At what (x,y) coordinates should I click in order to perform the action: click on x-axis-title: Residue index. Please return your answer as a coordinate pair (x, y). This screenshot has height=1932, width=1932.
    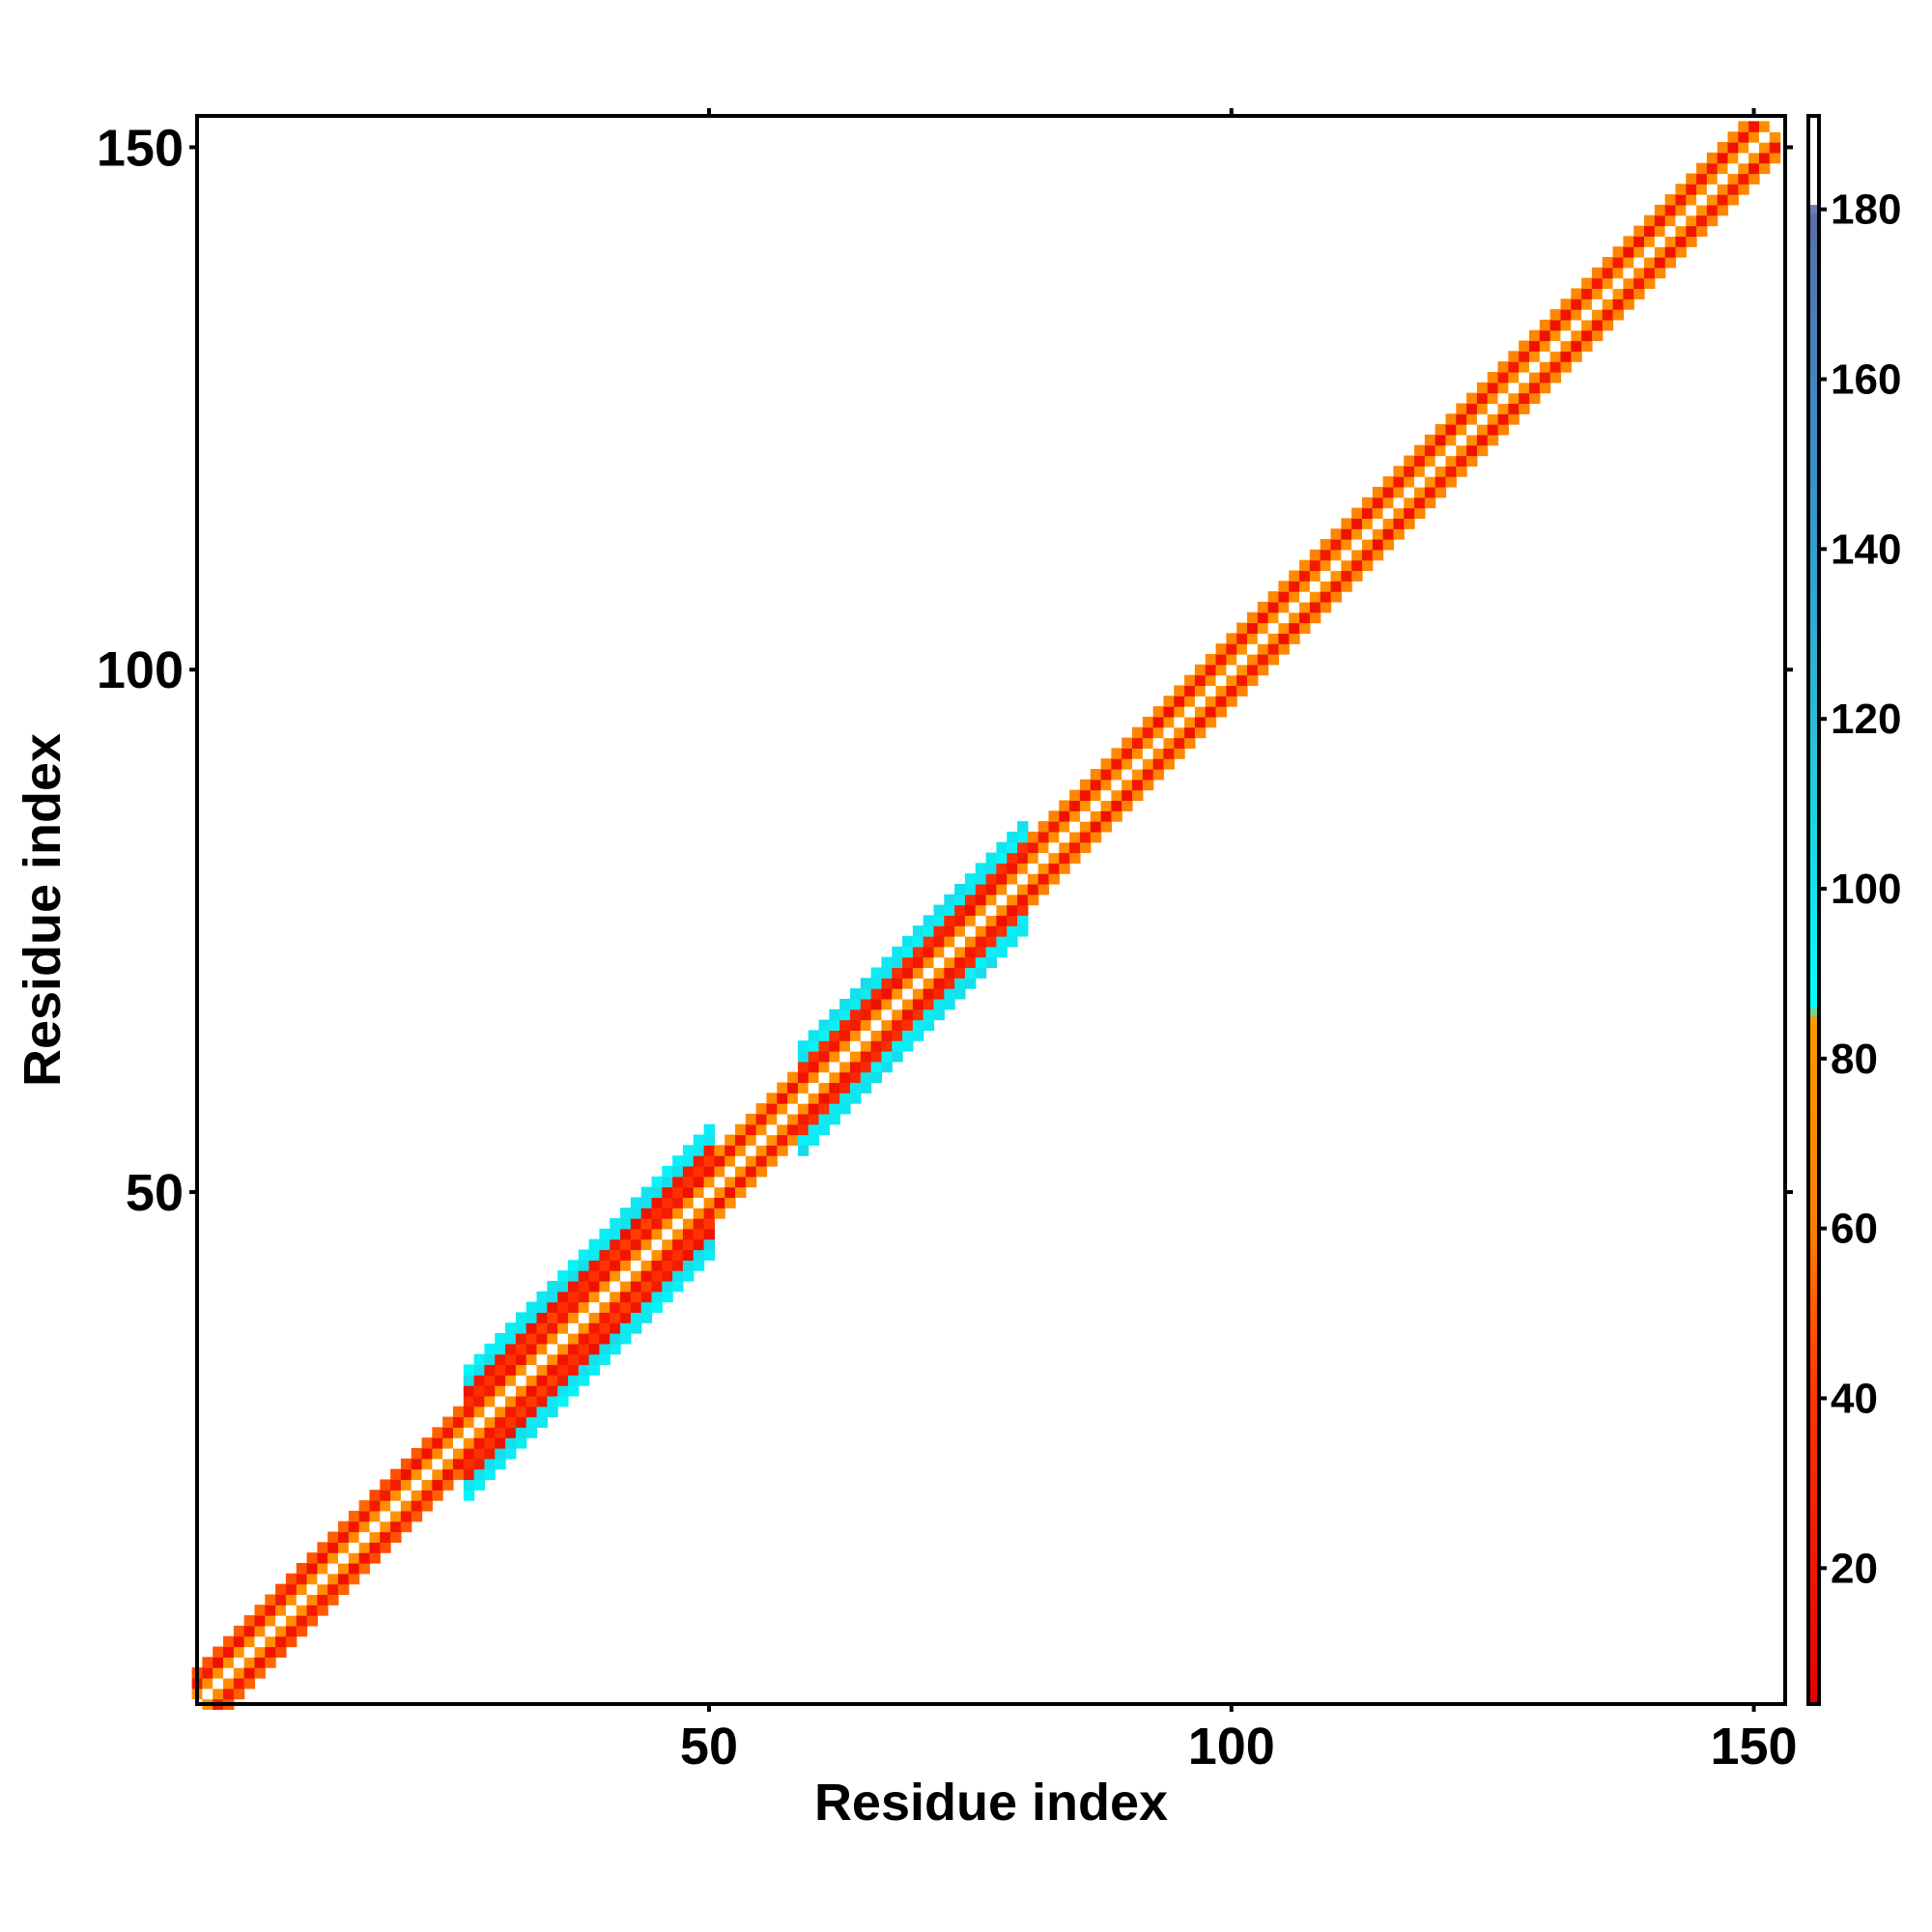
    Looking at the image, I should click on (991, 1803).